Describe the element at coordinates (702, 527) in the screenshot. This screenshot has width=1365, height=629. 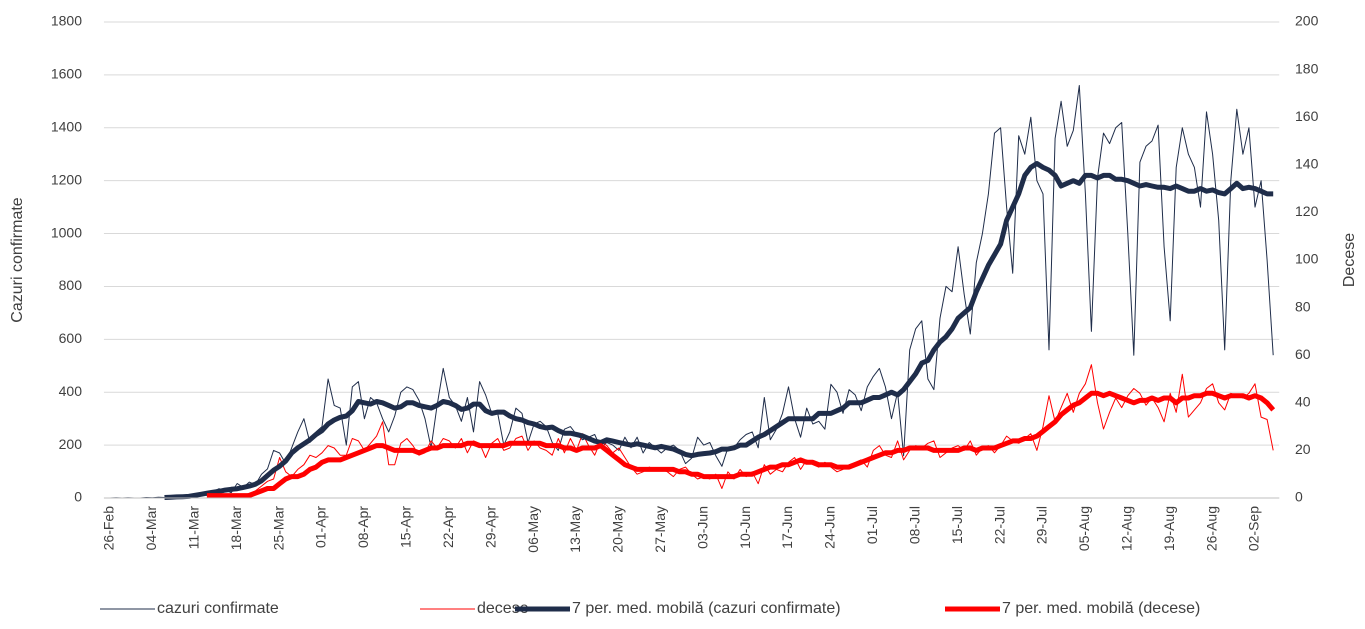
I see `x-tick-label: 03-Jun` at that location.